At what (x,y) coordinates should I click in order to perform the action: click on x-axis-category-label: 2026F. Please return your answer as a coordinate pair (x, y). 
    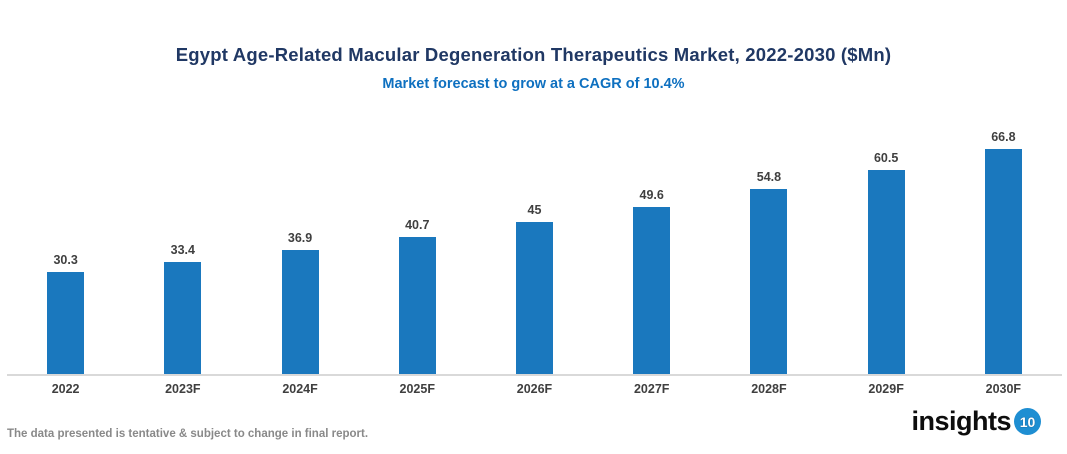
    Looking at the image, I should click on (534, 389).